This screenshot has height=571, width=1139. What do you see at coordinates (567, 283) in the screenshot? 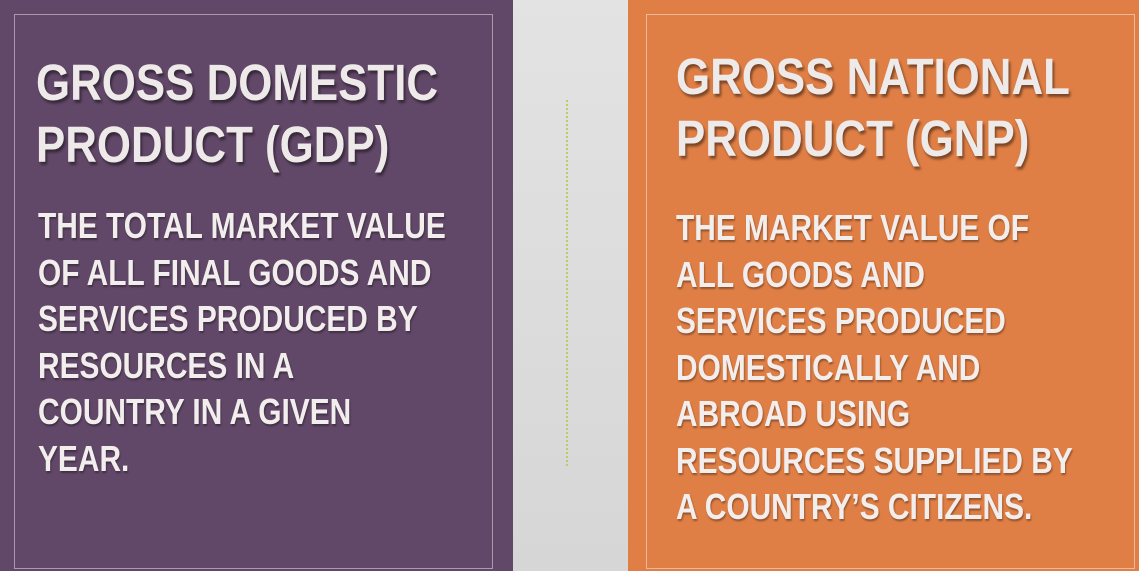
I see `dotted-divider` at bounding box center [567, 283].